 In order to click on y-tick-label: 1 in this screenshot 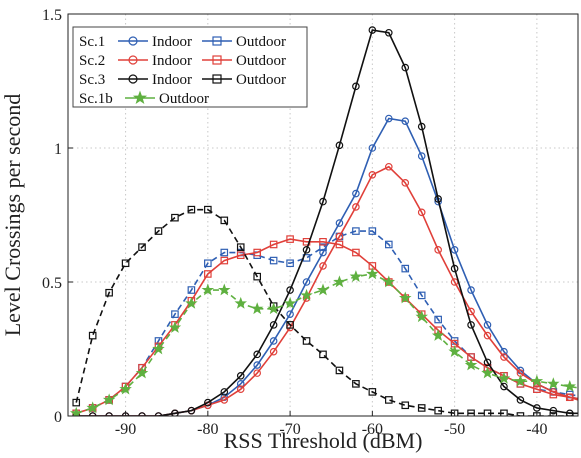, I will do `click(58, 149)`.